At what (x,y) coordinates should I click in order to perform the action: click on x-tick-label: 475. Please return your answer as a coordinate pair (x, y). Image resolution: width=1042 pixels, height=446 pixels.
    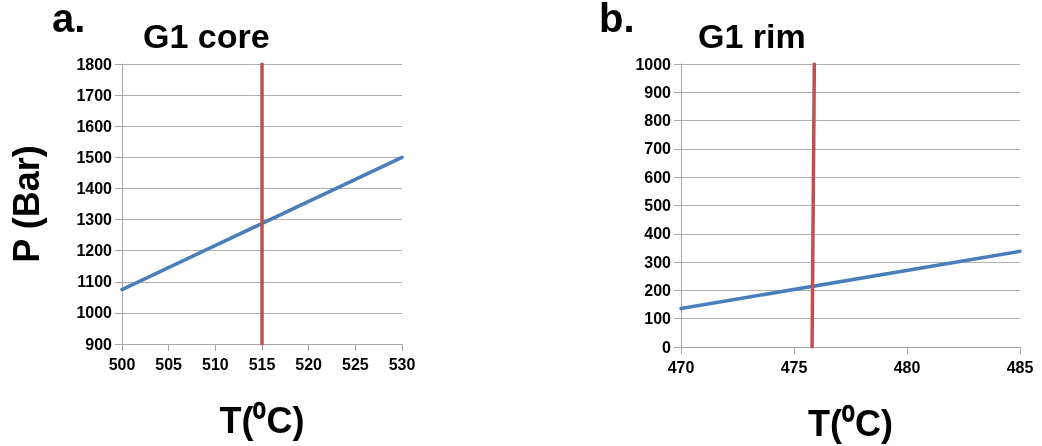
    Looking at the image, I should click on (794, 367).